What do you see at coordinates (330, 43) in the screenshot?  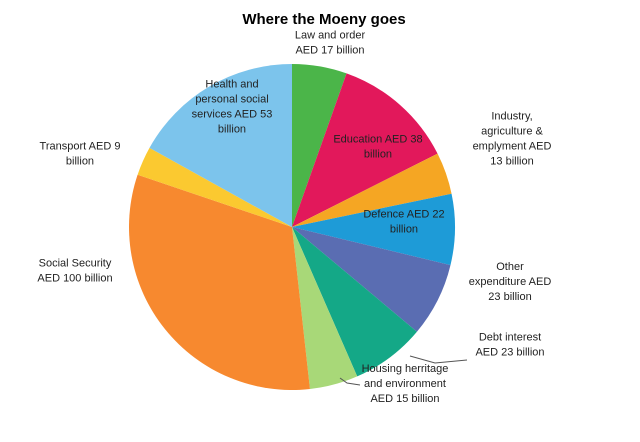 I see `slice-label-law-and-order: Law and order AED 17 billion` at bounding box center [330, 43].